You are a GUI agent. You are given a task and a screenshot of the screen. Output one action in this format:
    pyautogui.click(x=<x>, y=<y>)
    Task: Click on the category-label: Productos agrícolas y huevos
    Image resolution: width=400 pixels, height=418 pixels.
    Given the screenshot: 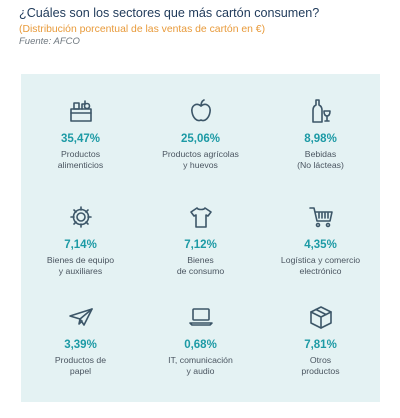 What is the action you would take?
    pyautogui.click(x=200, y=159)
    